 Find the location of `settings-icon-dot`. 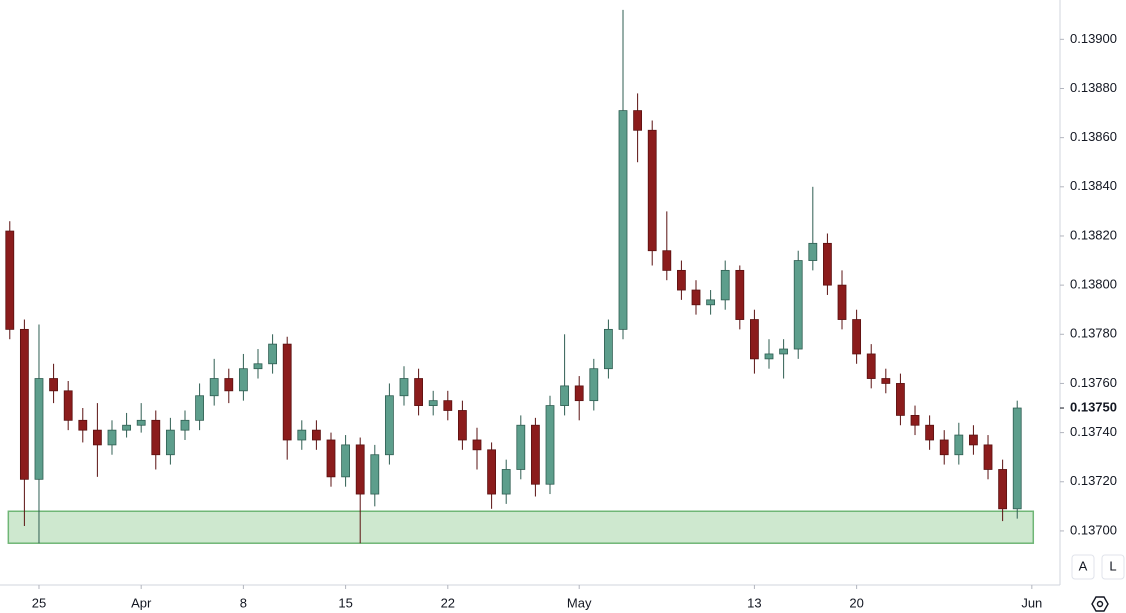

settings-icon-dot is located at coordinates (1100, 604).